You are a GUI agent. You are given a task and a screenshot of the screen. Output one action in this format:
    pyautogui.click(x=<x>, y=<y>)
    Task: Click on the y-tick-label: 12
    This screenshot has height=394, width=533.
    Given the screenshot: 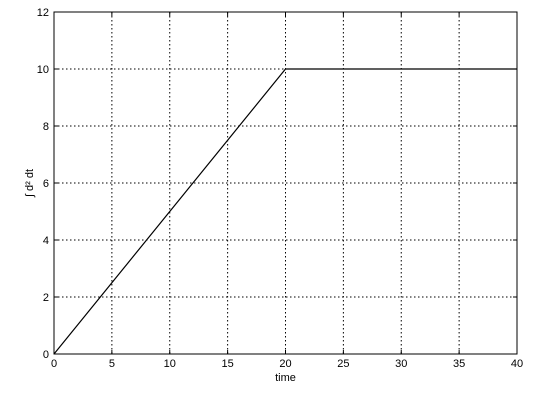 What is the action you would take?
    pyautogui.click(x=43, y=13)
    